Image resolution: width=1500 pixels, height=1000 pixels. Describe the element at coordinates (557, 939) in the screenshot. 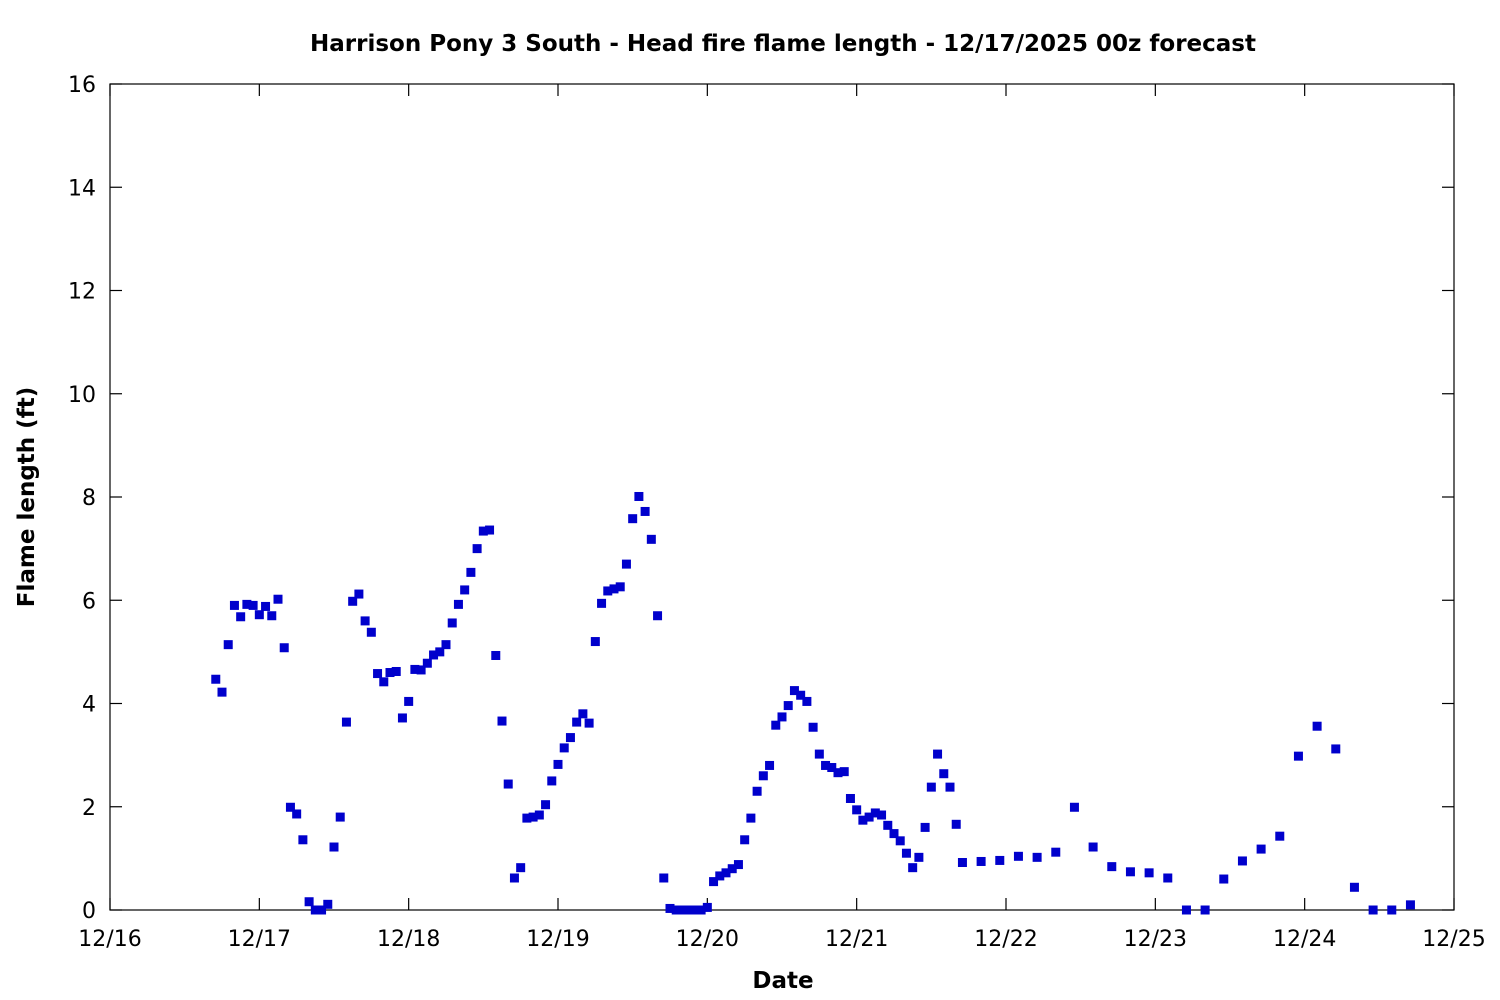

I see `x-tick-label: 12/19` at that location.